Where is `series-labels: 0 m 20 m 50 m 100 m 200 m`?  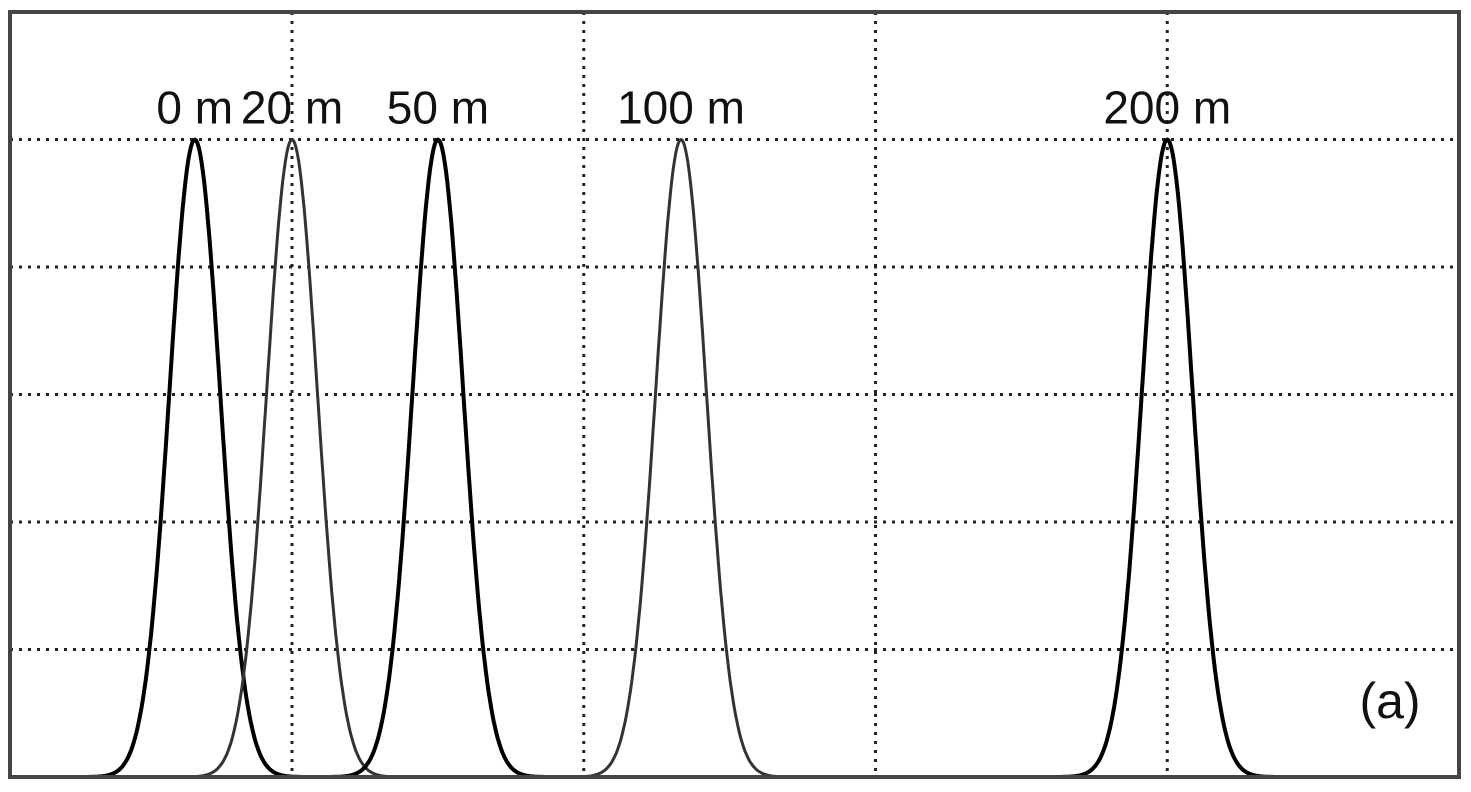 series-labels: 0 m 20 m 50 m 100 m 200 m is located at coordinates (693, 108).